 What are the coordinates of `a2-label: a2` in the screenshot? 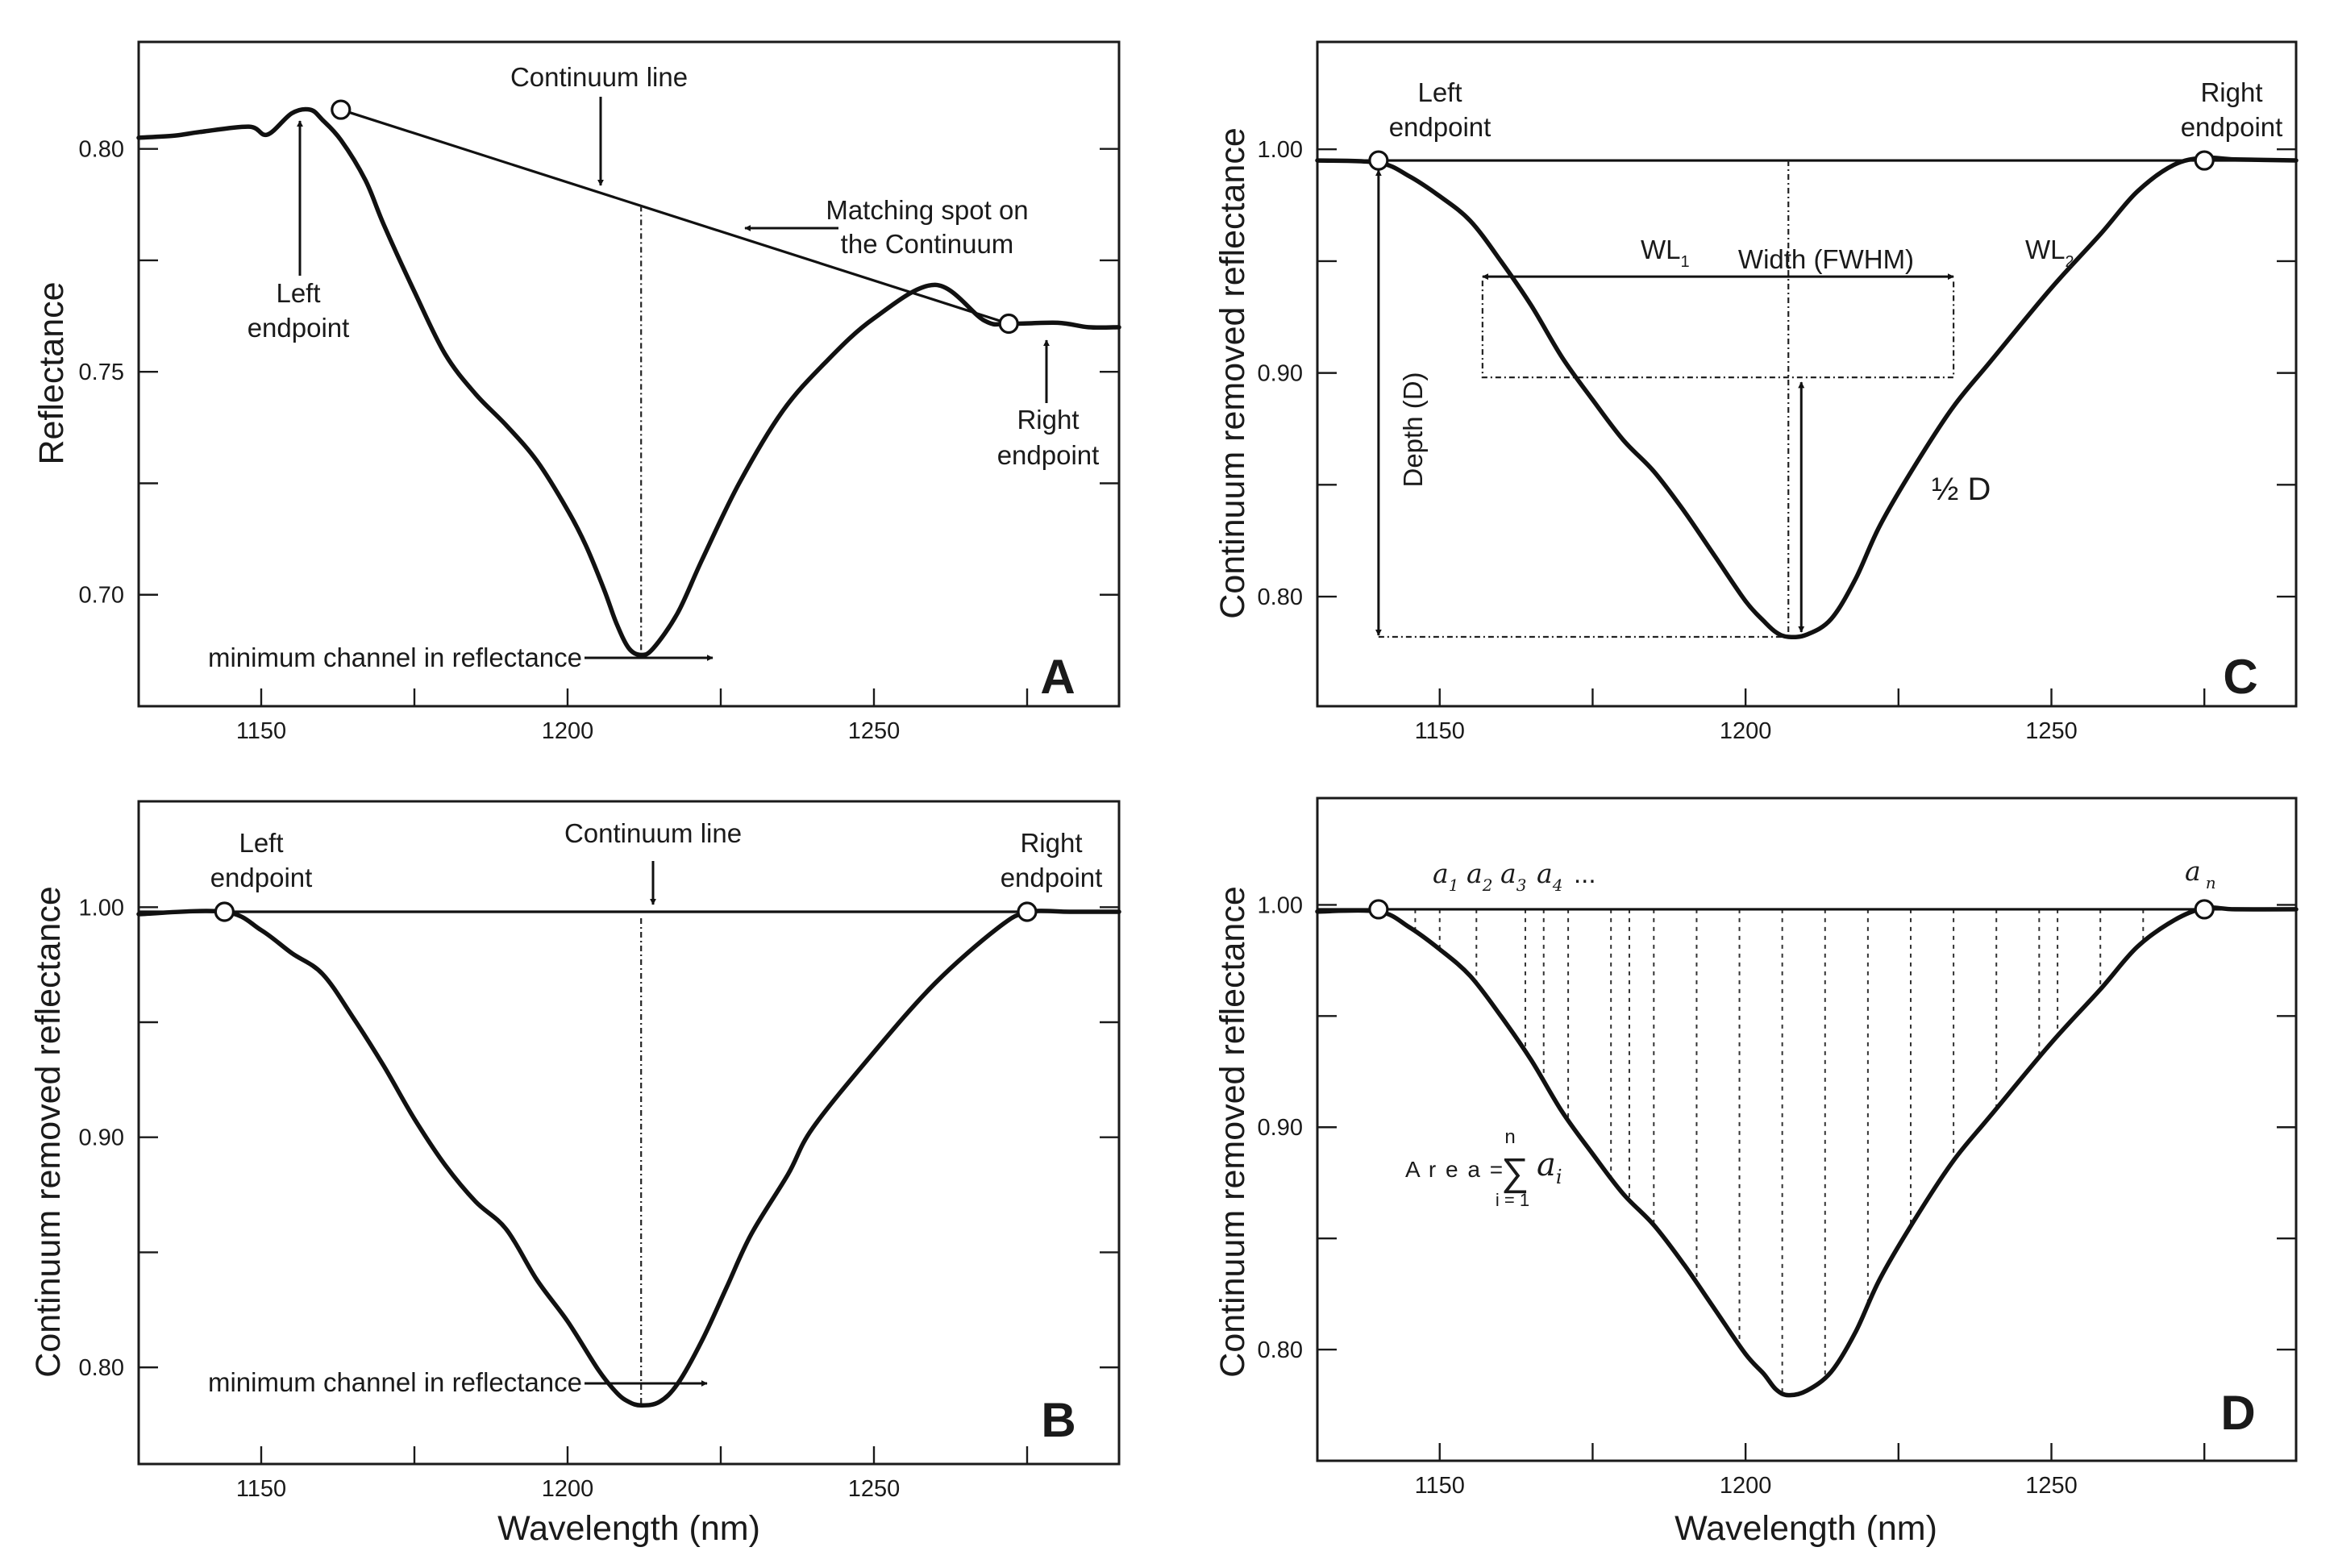 It's located at (1479, 876).